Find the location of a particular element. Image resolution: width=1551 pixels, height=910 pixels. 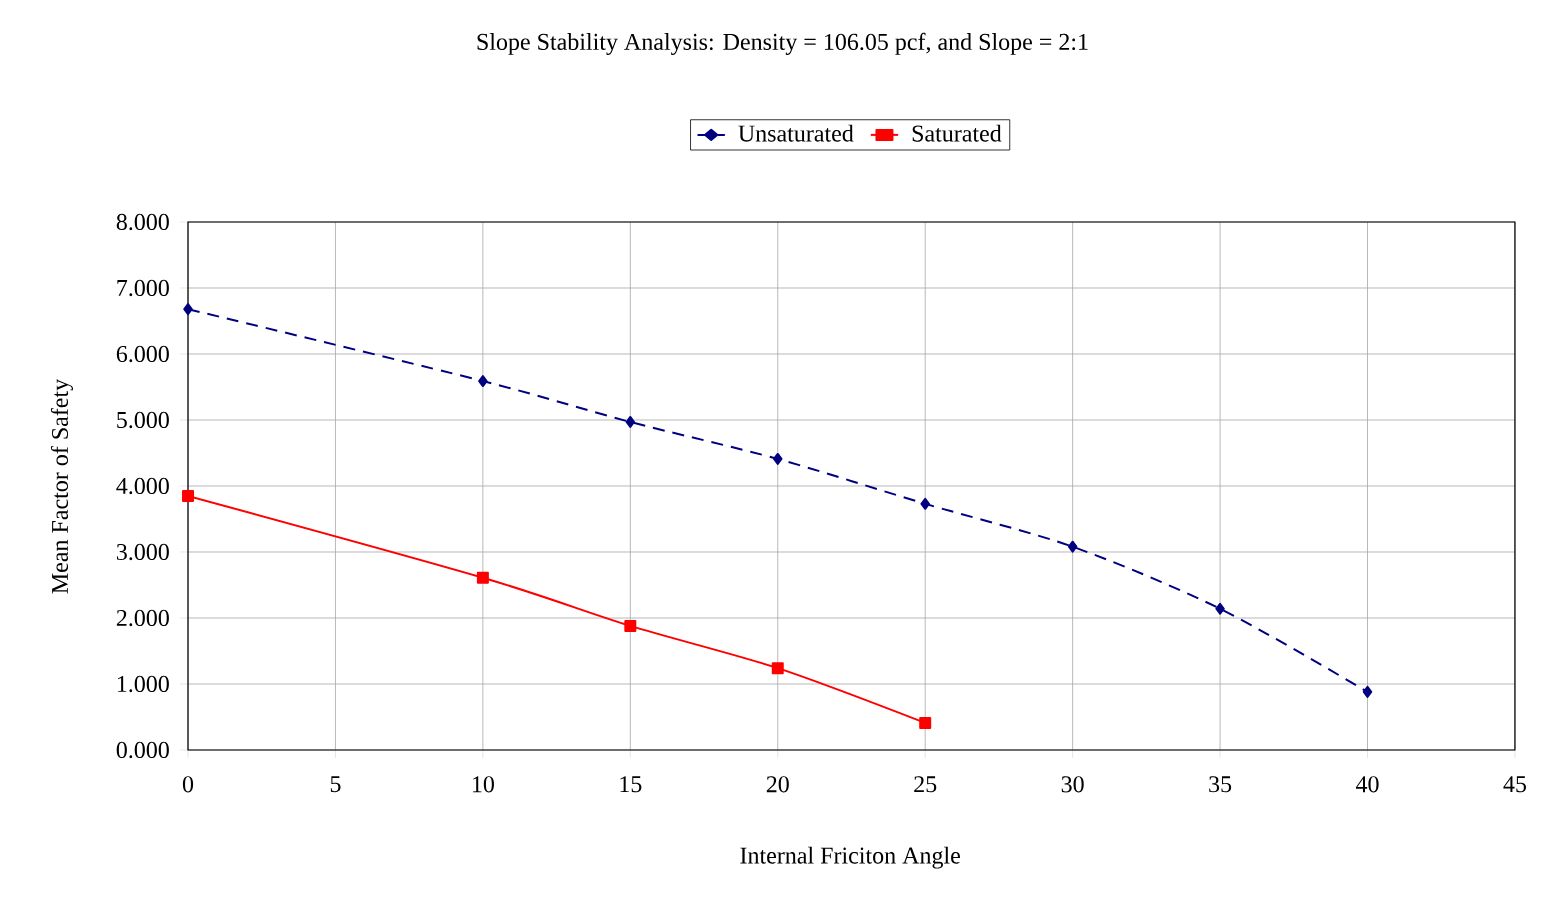

y-tick-label: 2.000 is located at coordinates (142, 618).